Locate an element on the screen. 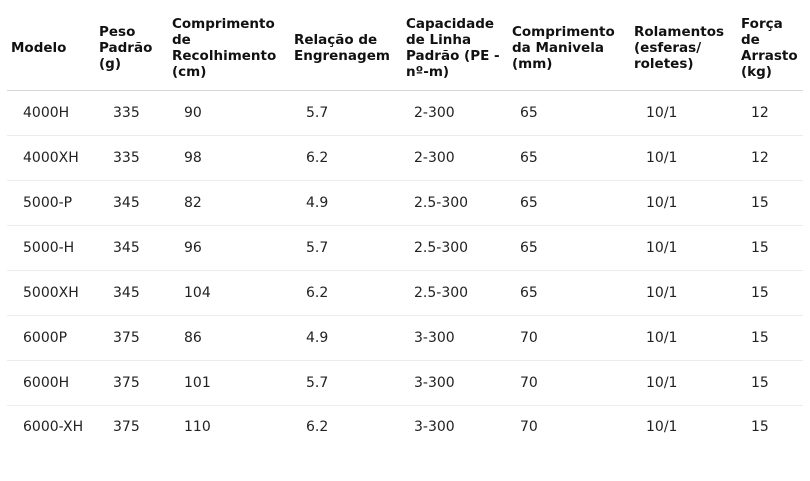 This screenshot has width=810, height=481. cell-recolhimento: 90 is located at coordinates (229, 113).